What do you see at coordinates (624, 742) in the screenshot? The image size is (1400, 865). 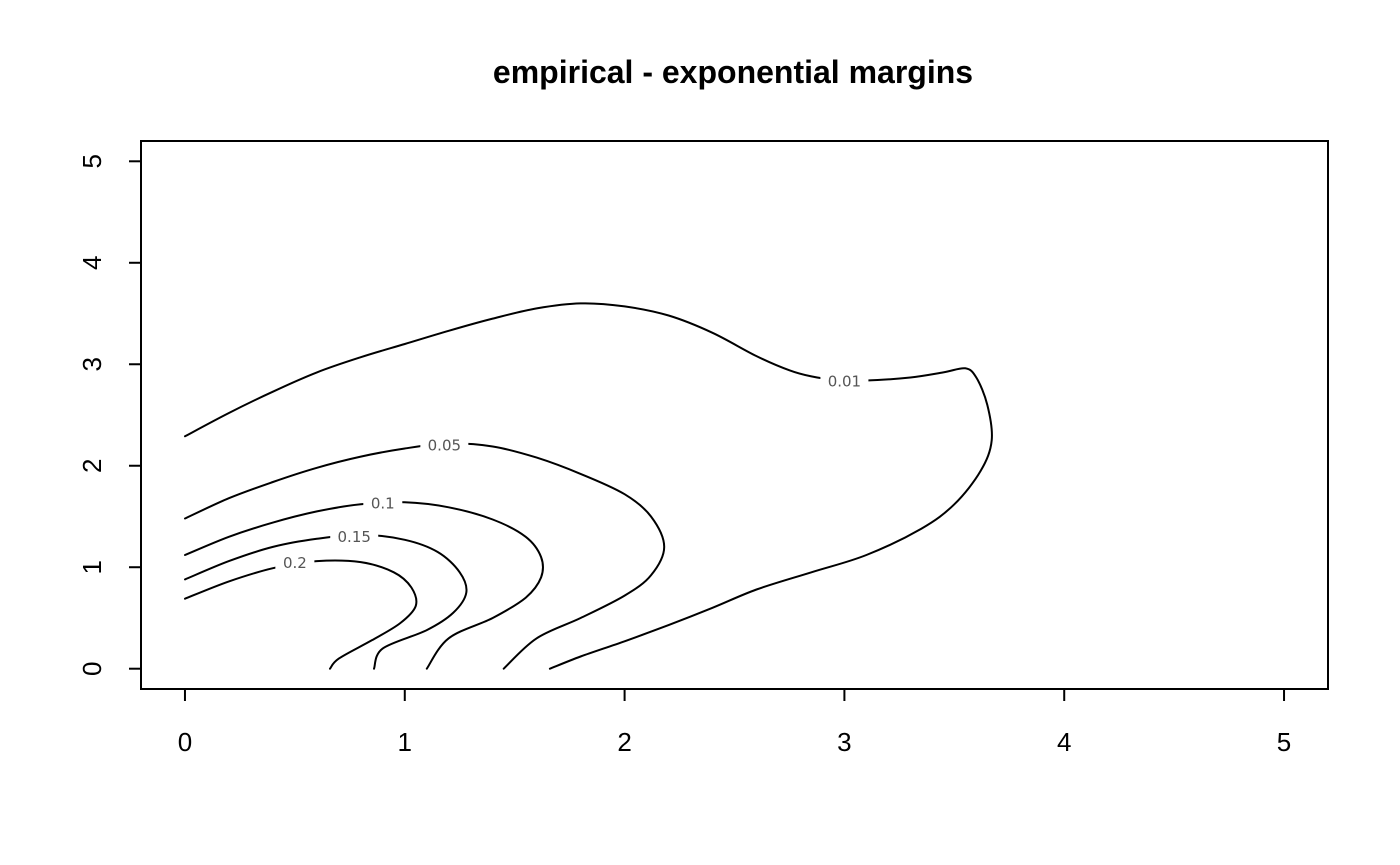 I see `x-tick-label: 2` at bounding box center [624, 742].